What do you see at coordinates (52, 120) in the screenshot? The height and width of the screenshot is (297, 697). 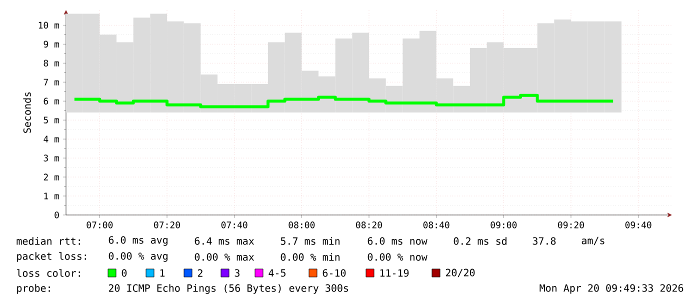 I see `y-tick-label: 5 m` at bounding box center [52, 120].